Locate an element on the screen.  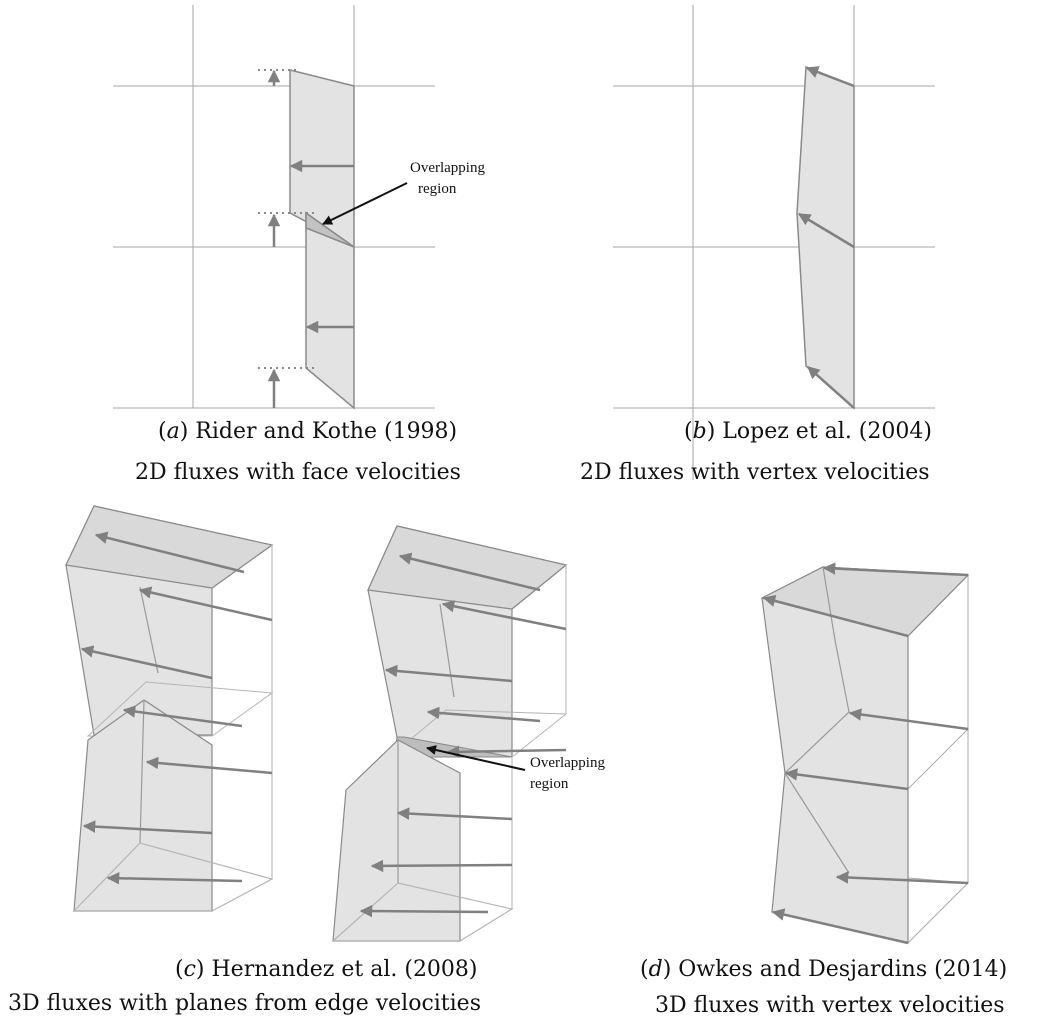
panel-a-flux-polygons is located at coordinates (322, 239).